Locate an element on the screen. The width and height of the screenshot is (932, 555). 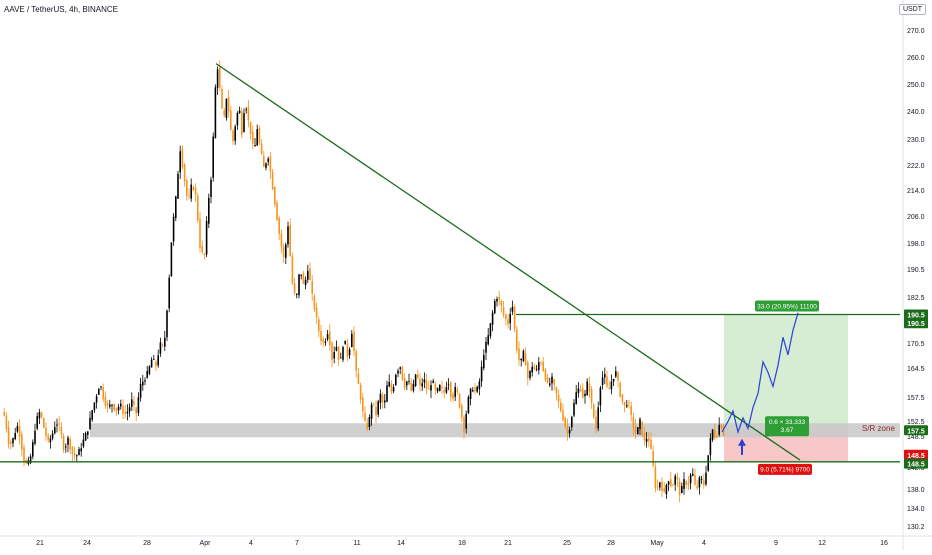
y-tick-label: 214.0 is located at coordinates (916, 191).